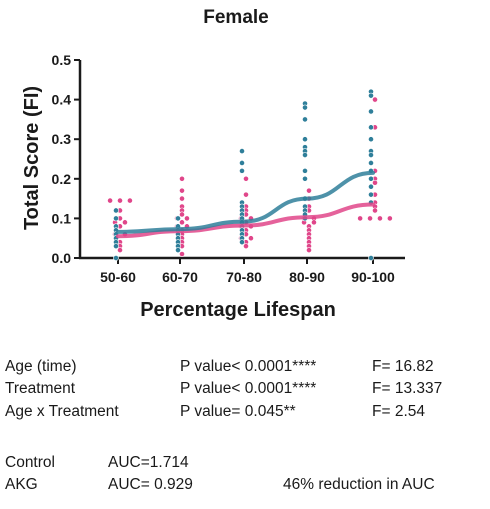 The width and height of the screenshot is (490, 509). Describe the element at coordinates (235, 17) in the screenshot. I see `chart-title: Female` at that location.